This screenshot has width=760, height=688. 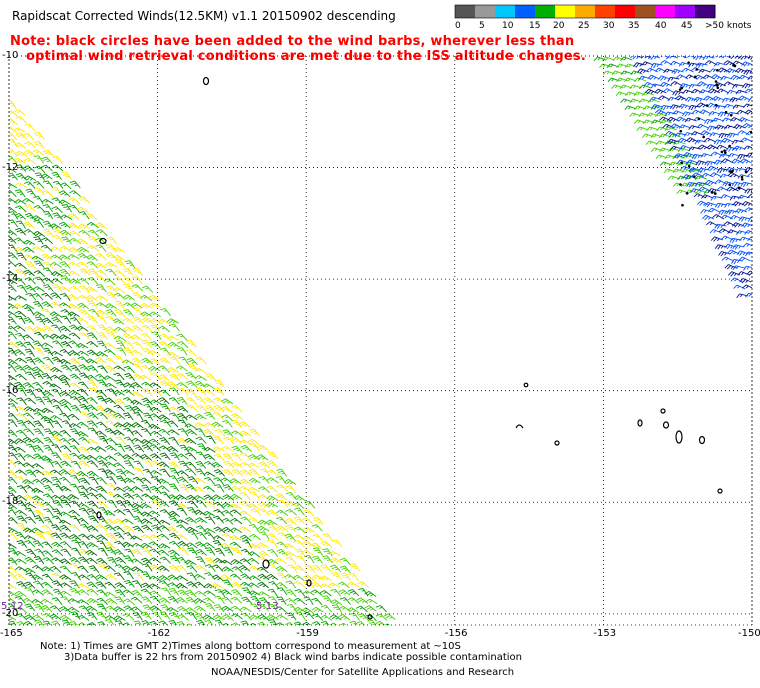 What do you see at coordinates (605, 633) in the screenshot?
I see `longitude-label: -153` at bounding box center [605, 633].